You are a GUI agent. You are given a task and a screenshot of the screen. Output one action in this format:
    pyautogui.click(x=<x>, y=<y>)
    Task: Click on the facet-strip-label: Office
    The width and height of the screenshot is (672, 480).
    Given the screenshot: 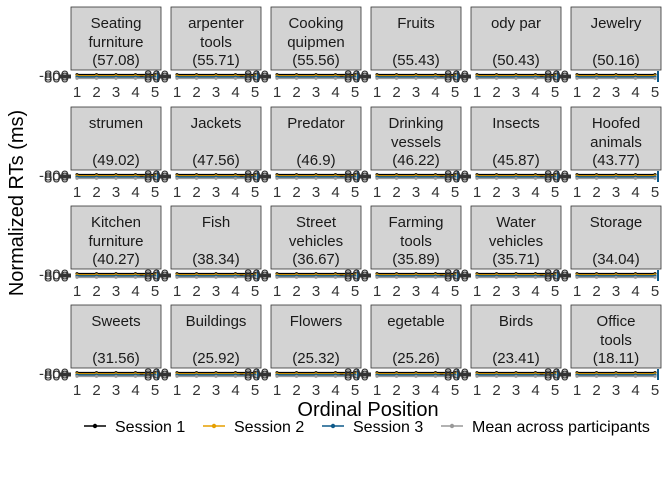 What is the action you would take?
    pyautogui.click(x=616, y=321)
    